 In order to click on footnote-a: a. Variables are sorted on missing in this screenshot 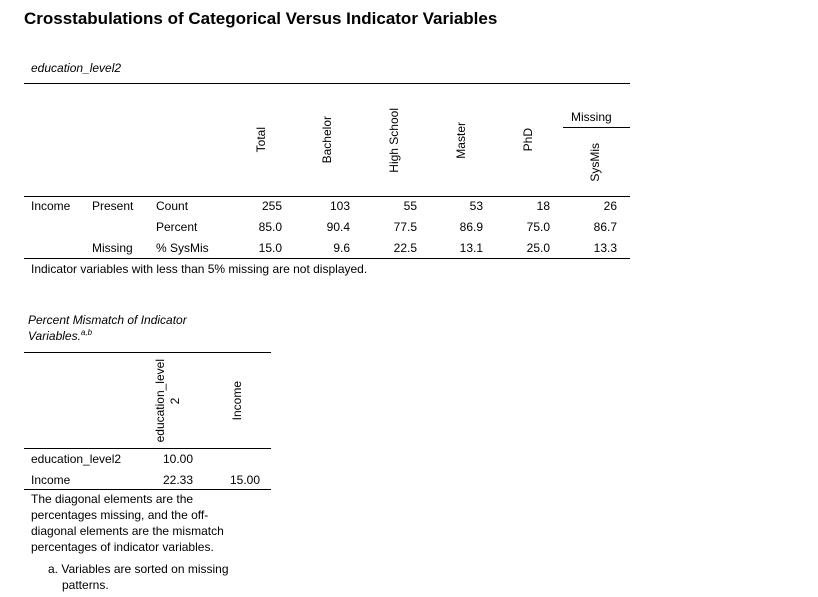, I will do `click(138, 569)`.